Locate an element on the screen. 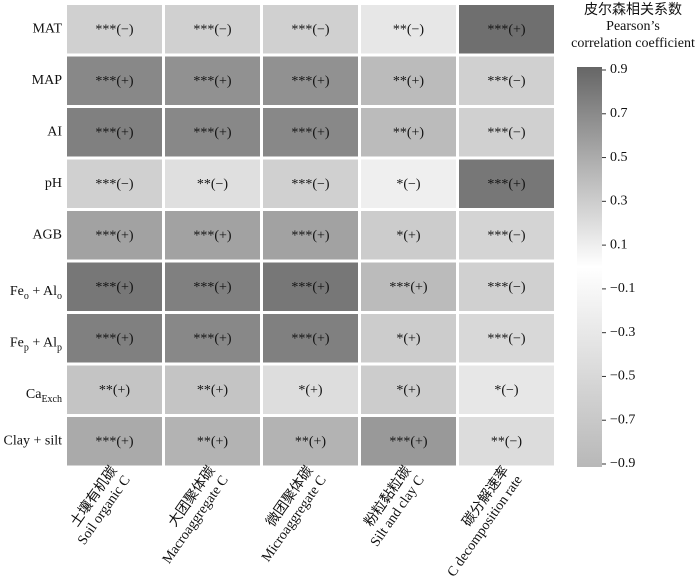  colorbar-tick-label: −0.7 is located at coordinates (622, 419).